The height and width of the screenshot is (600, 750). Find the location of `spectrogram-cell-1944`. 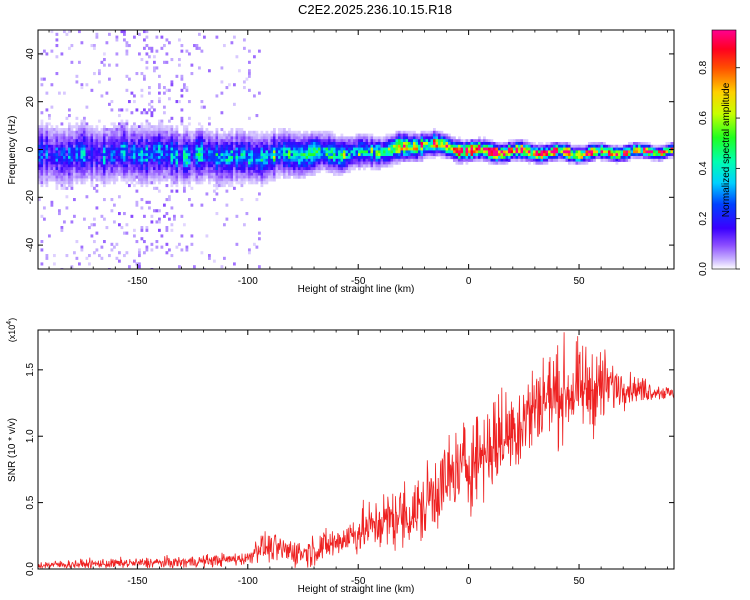

spectrogram-cell-1944 is located at coordinates (227, 88).